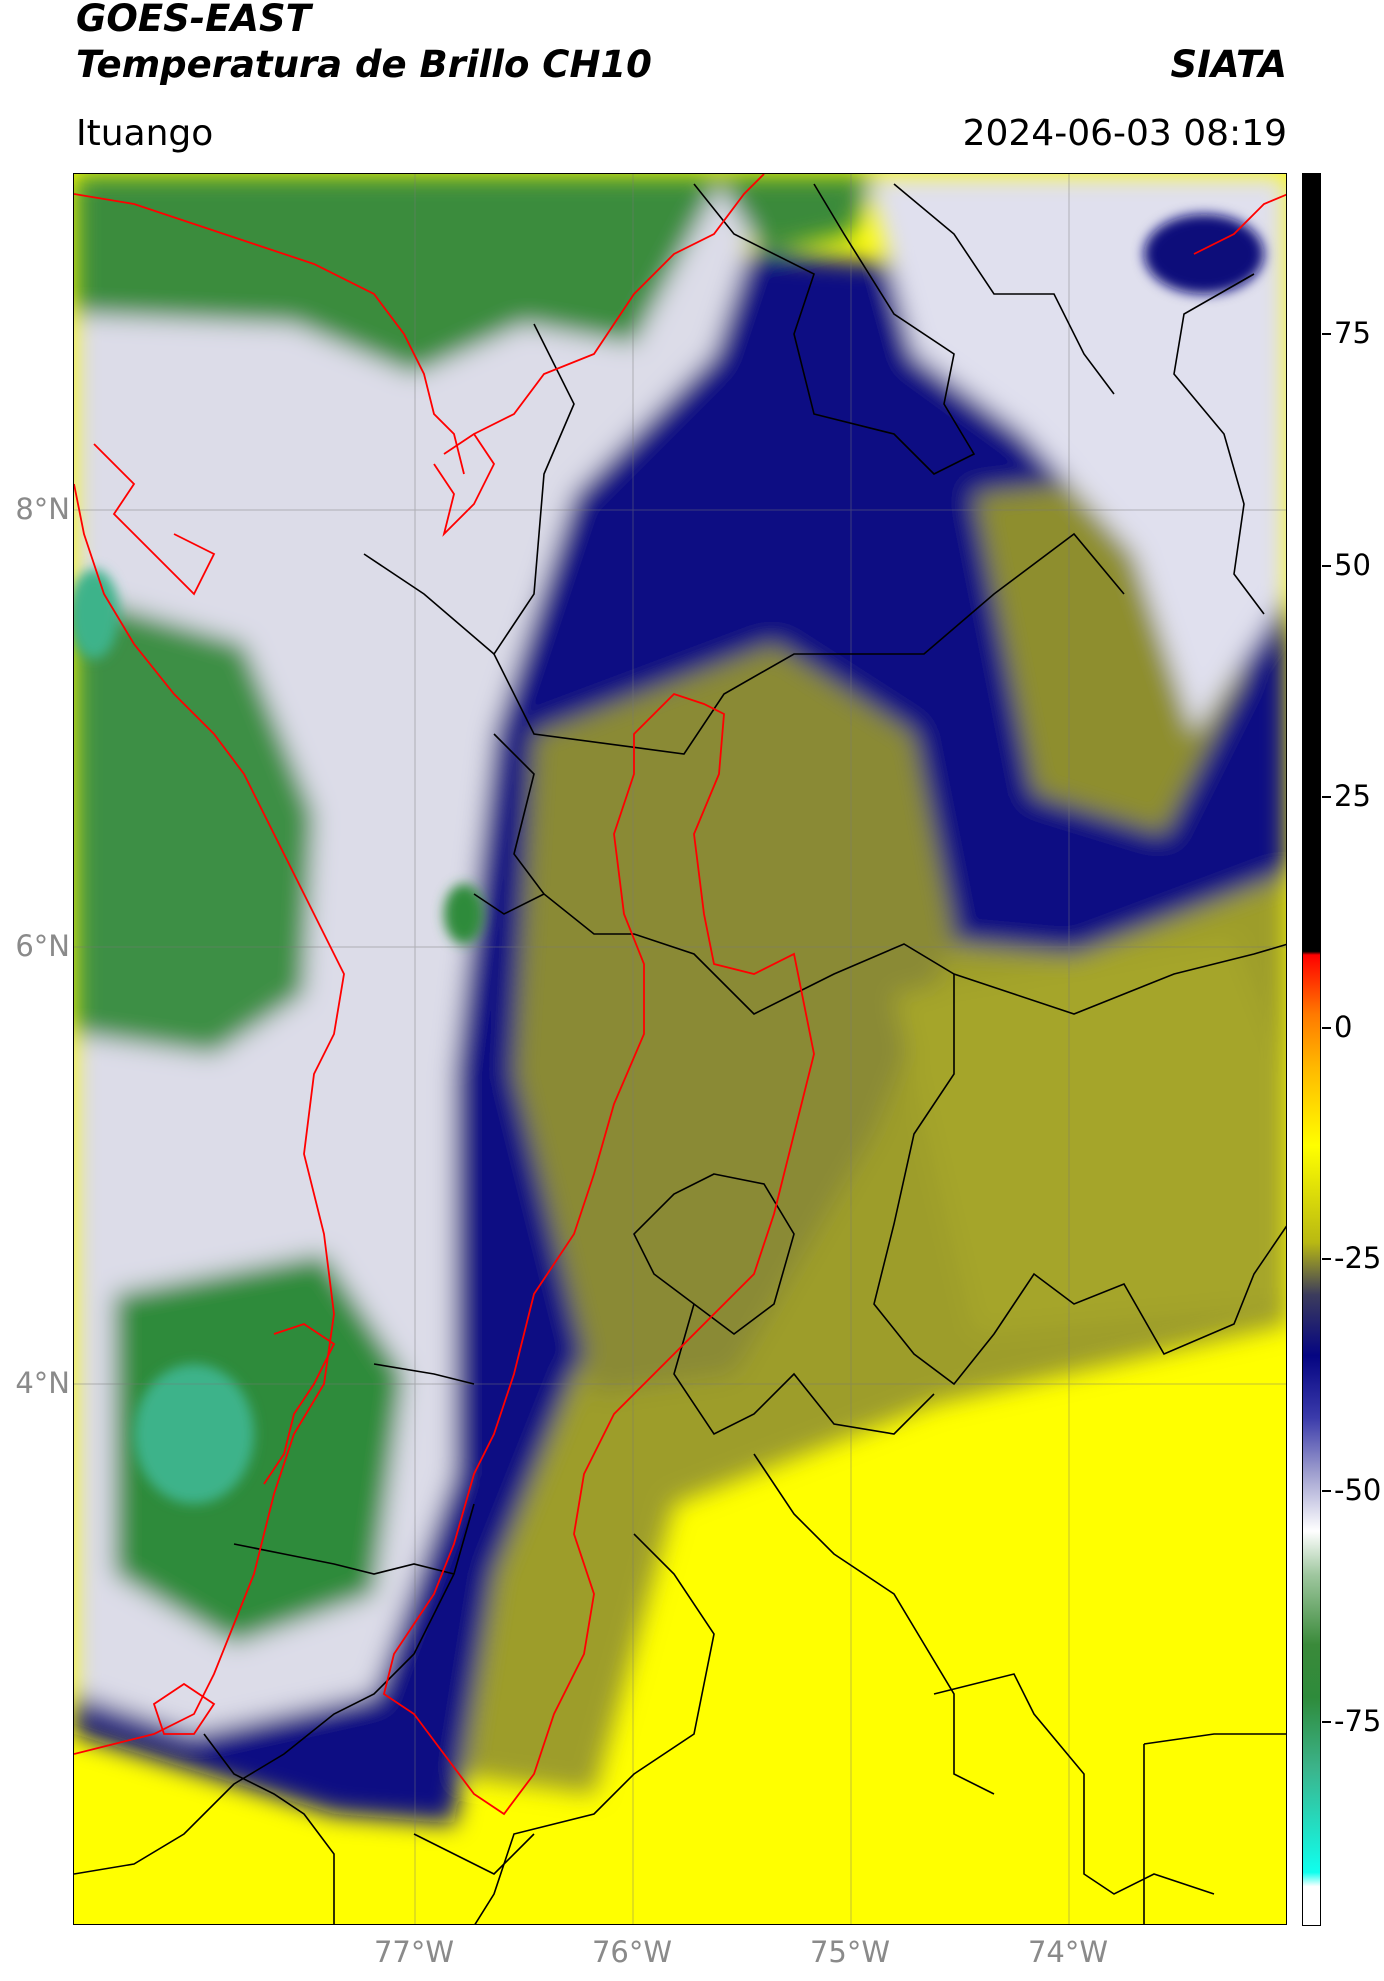 This screenshot has width=1384, height=1981. I want to click on colorbar-label-75: 75, so click(1352, 333).